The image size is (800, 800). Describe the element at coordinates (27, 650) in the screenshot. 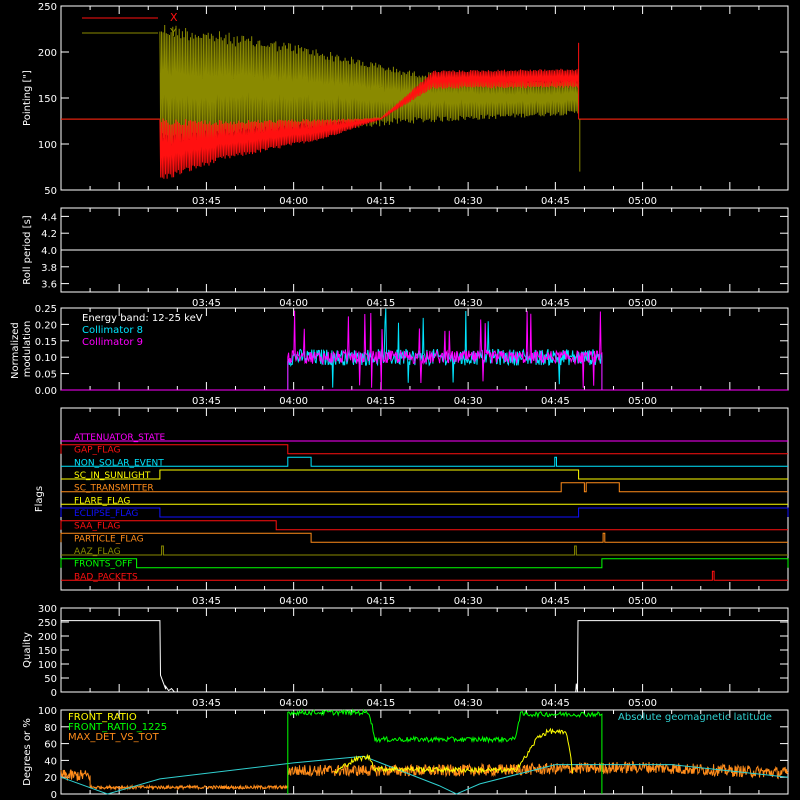

I see `panel-quality-ylabel: Quality` at that location.